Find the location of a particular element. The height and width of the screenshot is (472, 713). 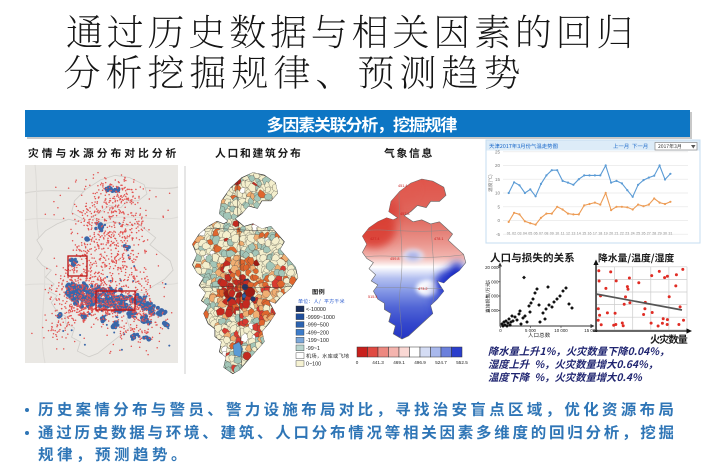

svg-text: 21 is located at coordinates (617, 234).